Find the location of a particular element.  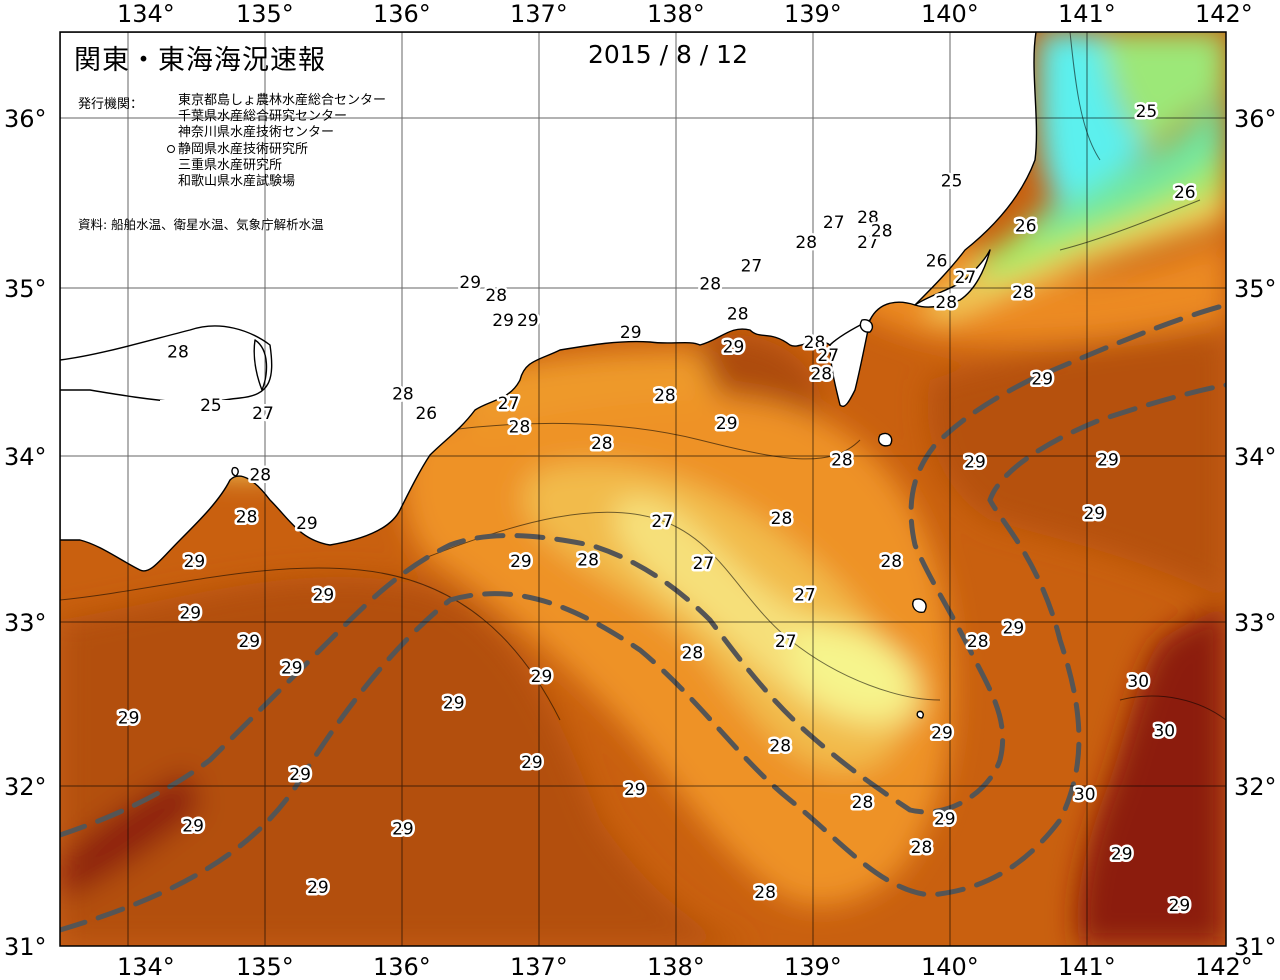

institution-item: 千葉県水産総合研究センター is located at coordinates (282, 117).